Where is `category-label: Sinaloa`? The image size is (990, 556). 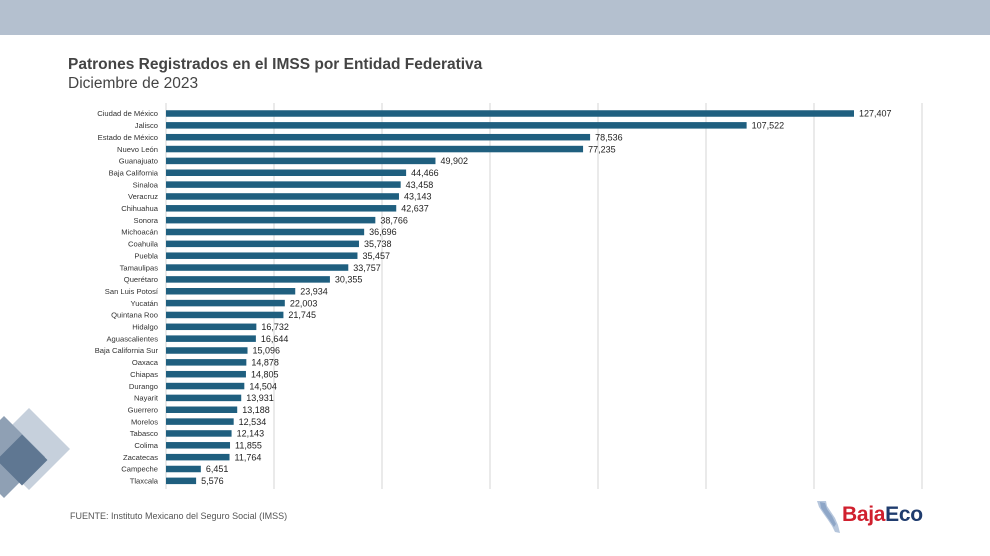 category-label: Sinaloa is located at coordinates (146, 184).